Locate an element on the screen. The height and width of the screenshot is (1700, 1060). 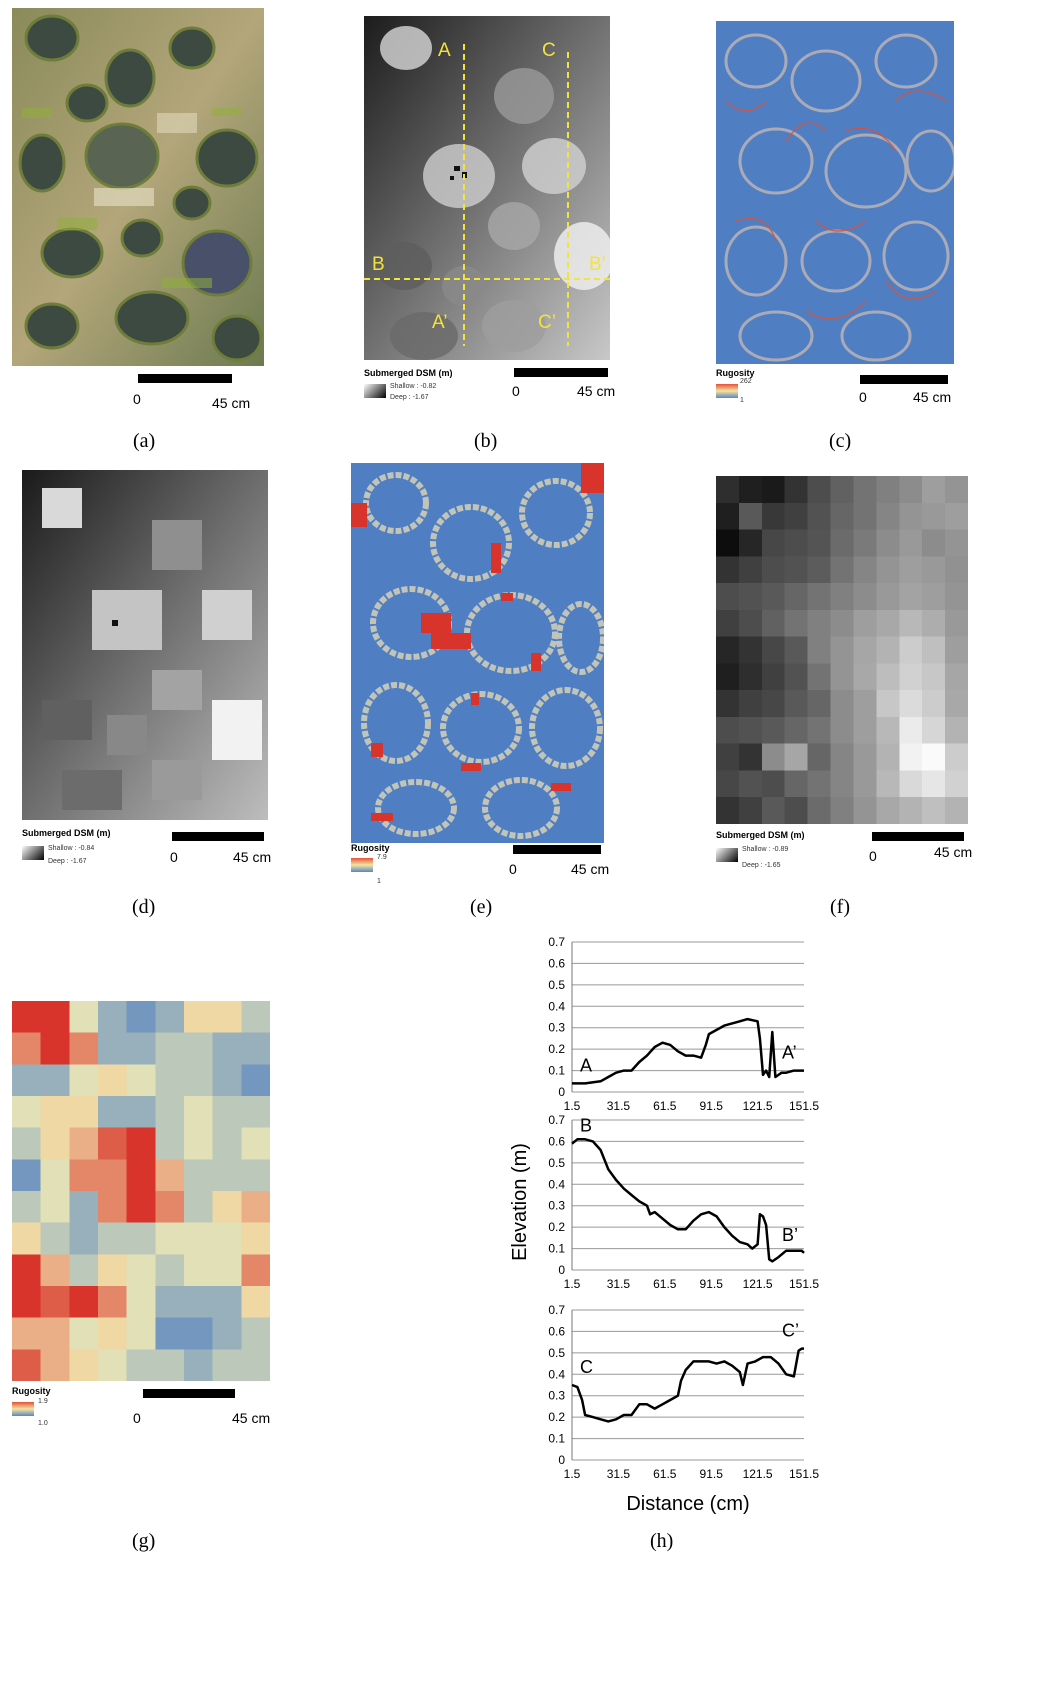
legend-b-title: Submerged DSM (m) is located at coordinates (408, 373).